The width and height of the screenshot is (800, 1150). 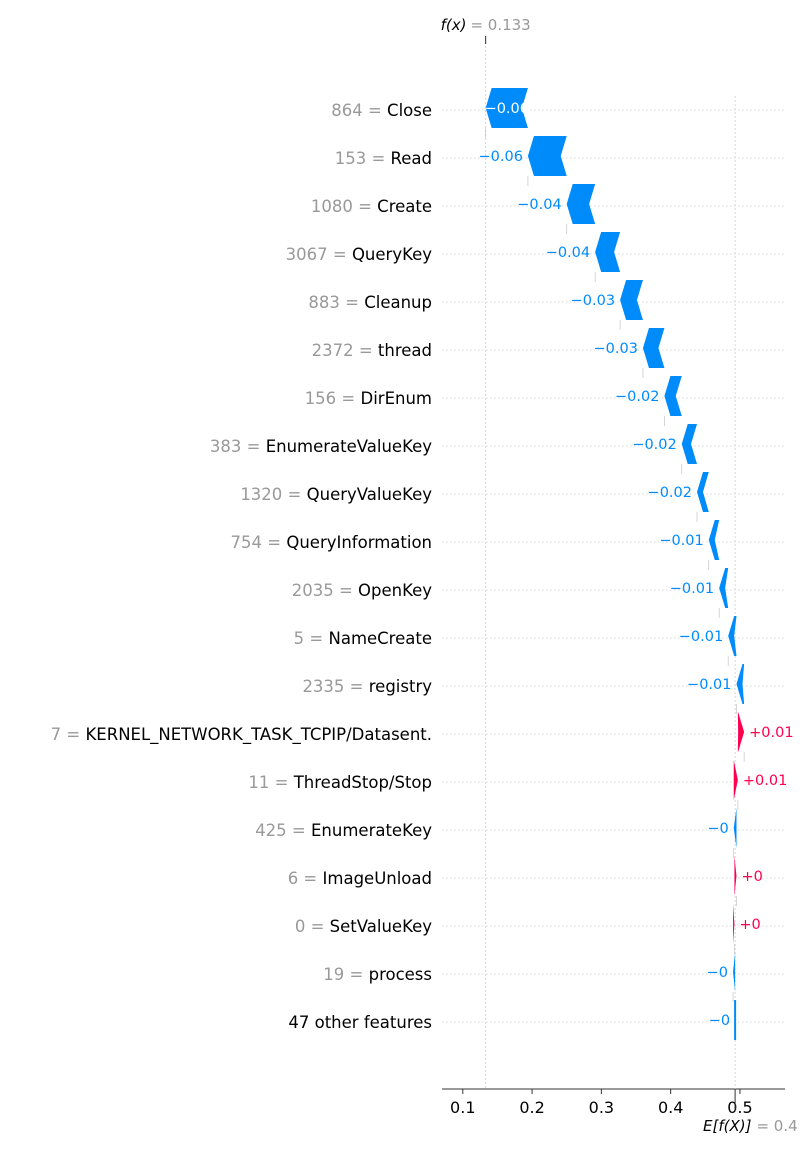 I want to click on feature-name: thread, so click(x=405, y=350).